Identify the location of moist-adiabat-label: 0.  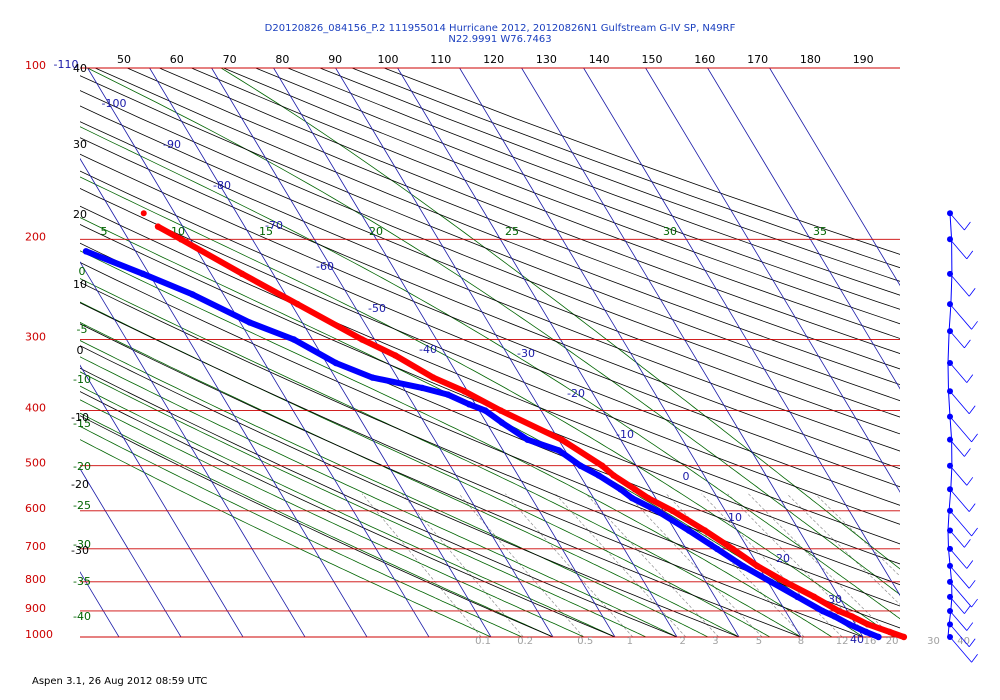
(82, 271).